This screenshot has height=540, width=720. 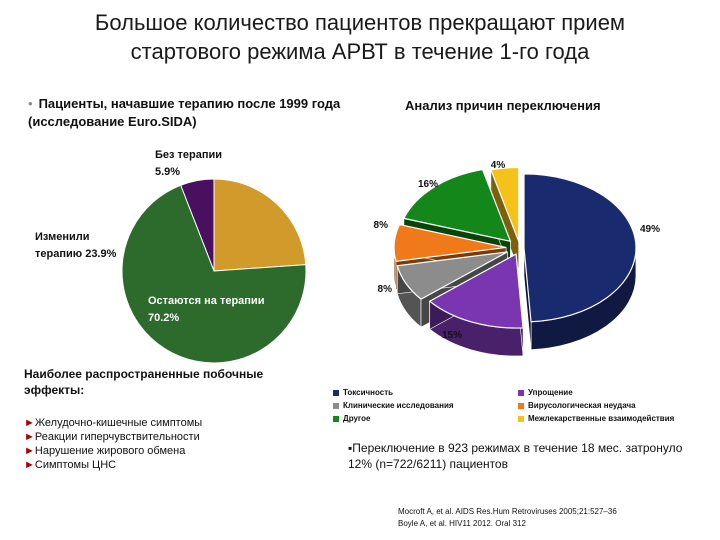 I want to click on list-item: ►Симптомы ЦНС, so click(x=70, y=465).